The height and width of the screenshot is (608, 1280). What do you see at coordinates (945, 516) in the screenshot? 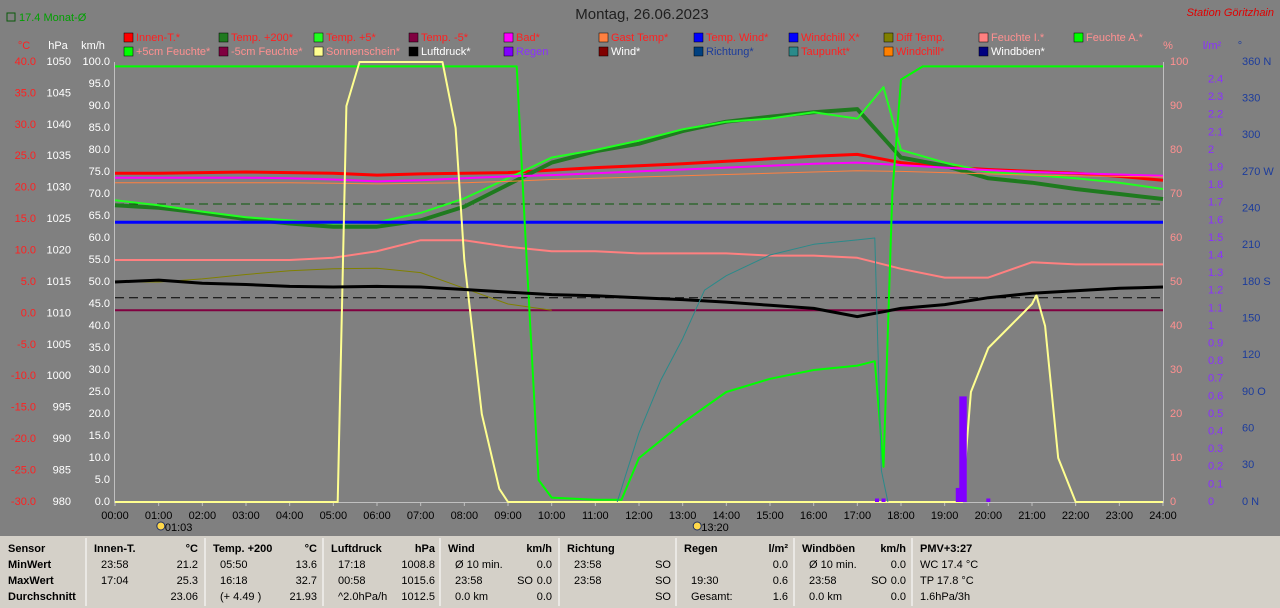
I see `x-tick-label: 19:00` at bounding box center [945, 516].